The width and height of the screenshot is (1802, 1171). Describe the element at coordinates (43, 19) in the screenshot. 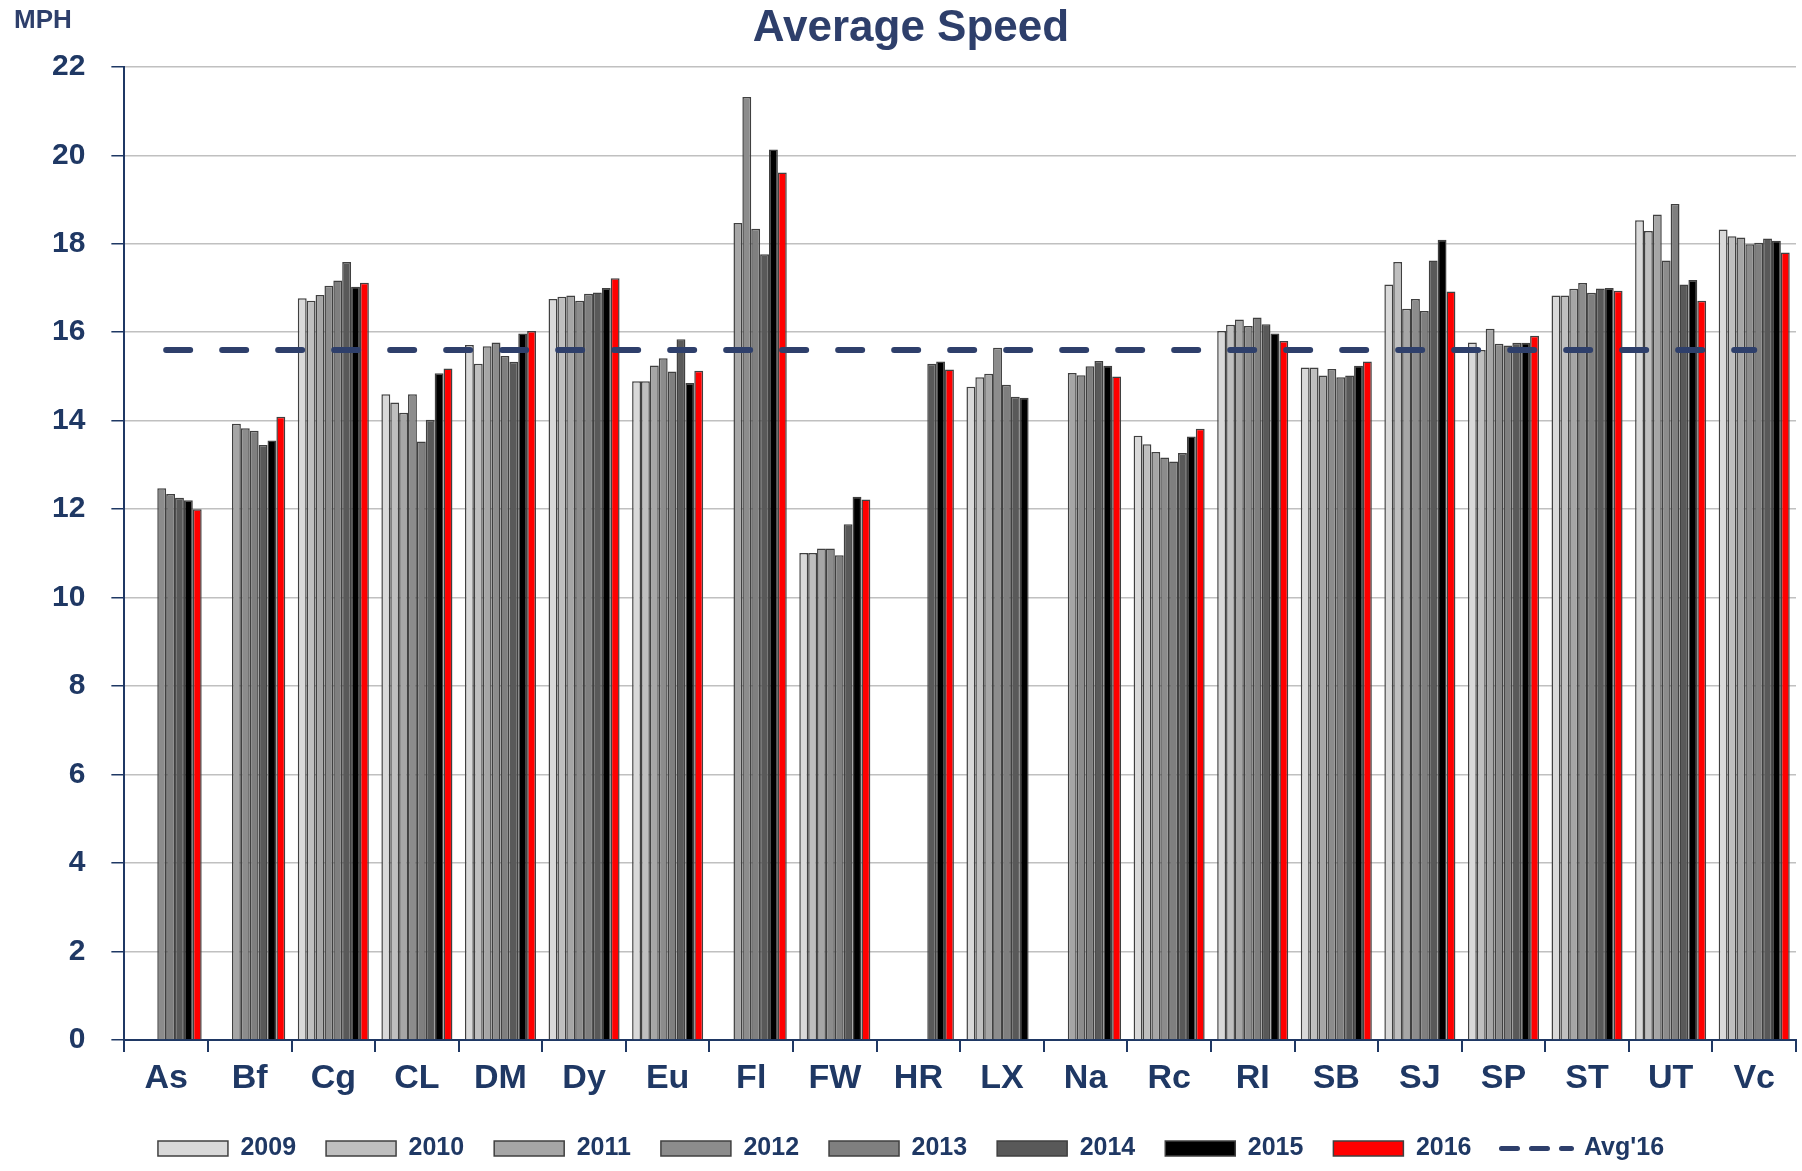

I see `y-axis-title: MPH` at that location.